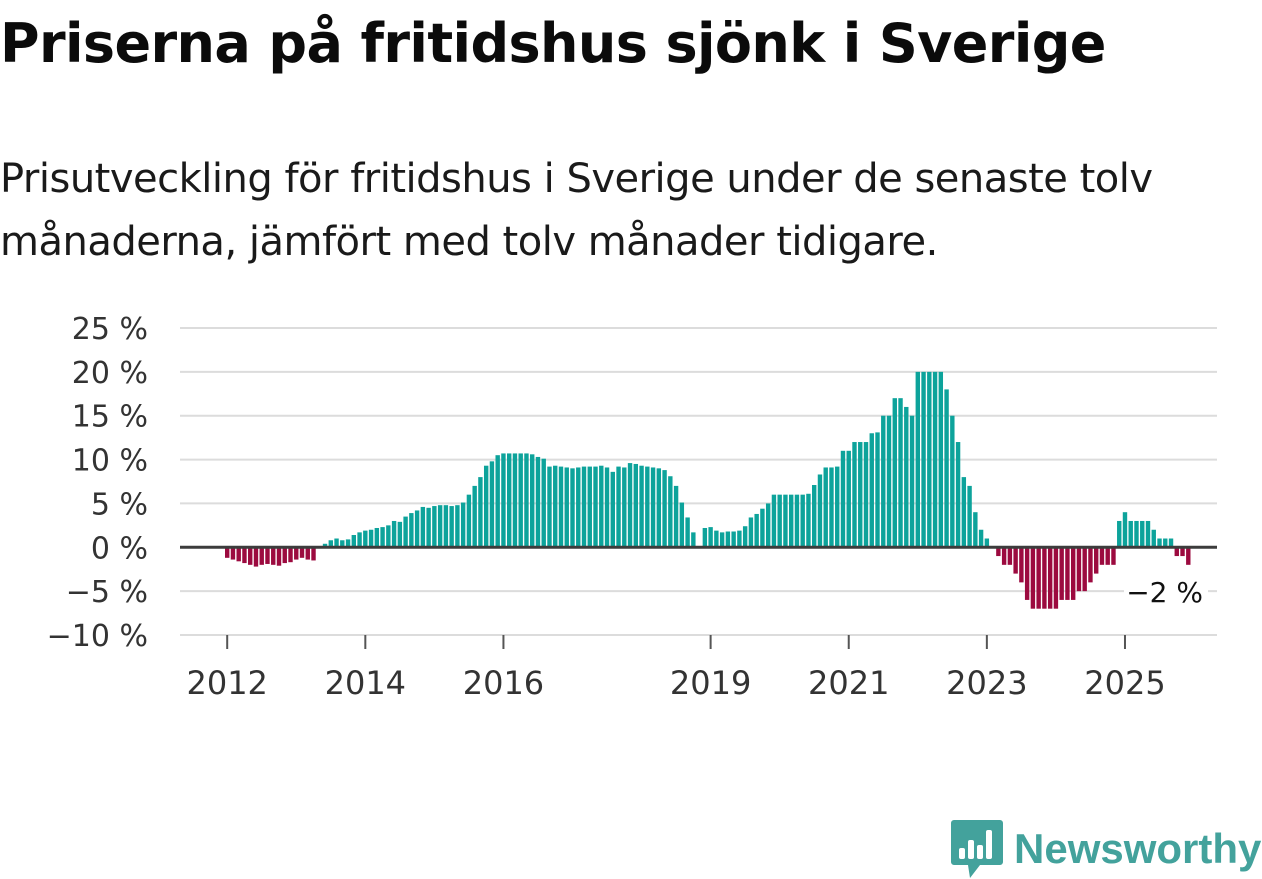  I want to click on y-tick-label: −5 %, so click(107, 592).